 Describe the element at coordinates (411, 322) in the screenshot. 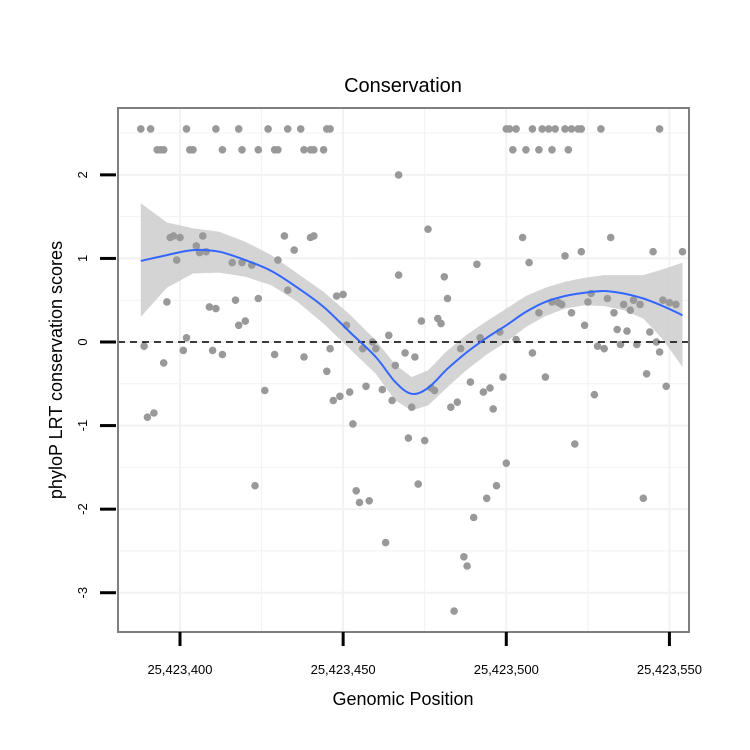

I see `smooth-fit-line` at that location.